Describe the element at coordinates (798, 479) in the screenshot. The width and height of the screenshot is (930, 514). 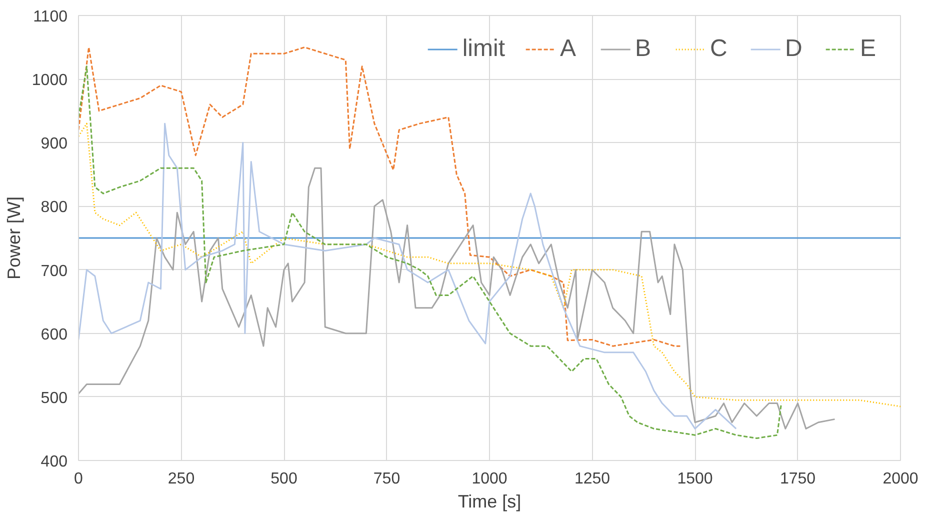
I see `x-tick-label: 1750` at that location.